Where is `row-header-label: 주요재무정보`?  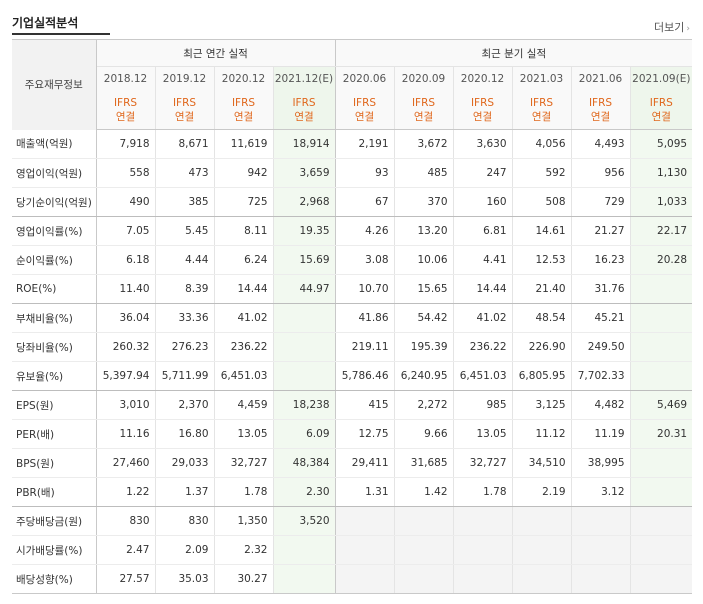 row-header-label: 주요재무정보 is located at coordinates (54, 84).